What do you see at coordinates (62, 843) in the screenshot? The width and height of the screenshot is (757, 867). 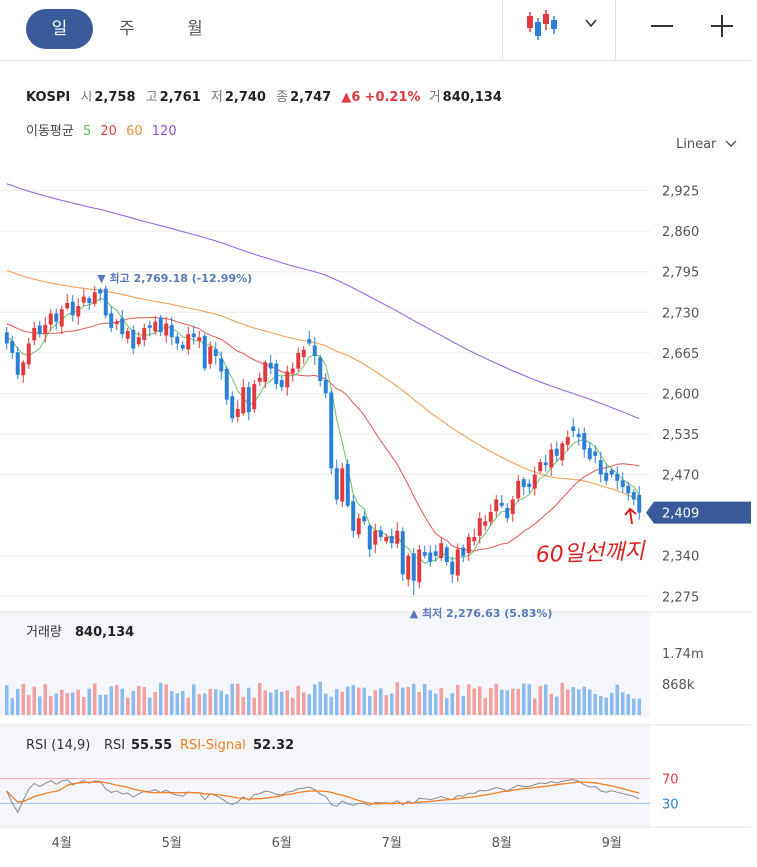 I see `month-tick-label: 4월` at bounding box center [62, 843].